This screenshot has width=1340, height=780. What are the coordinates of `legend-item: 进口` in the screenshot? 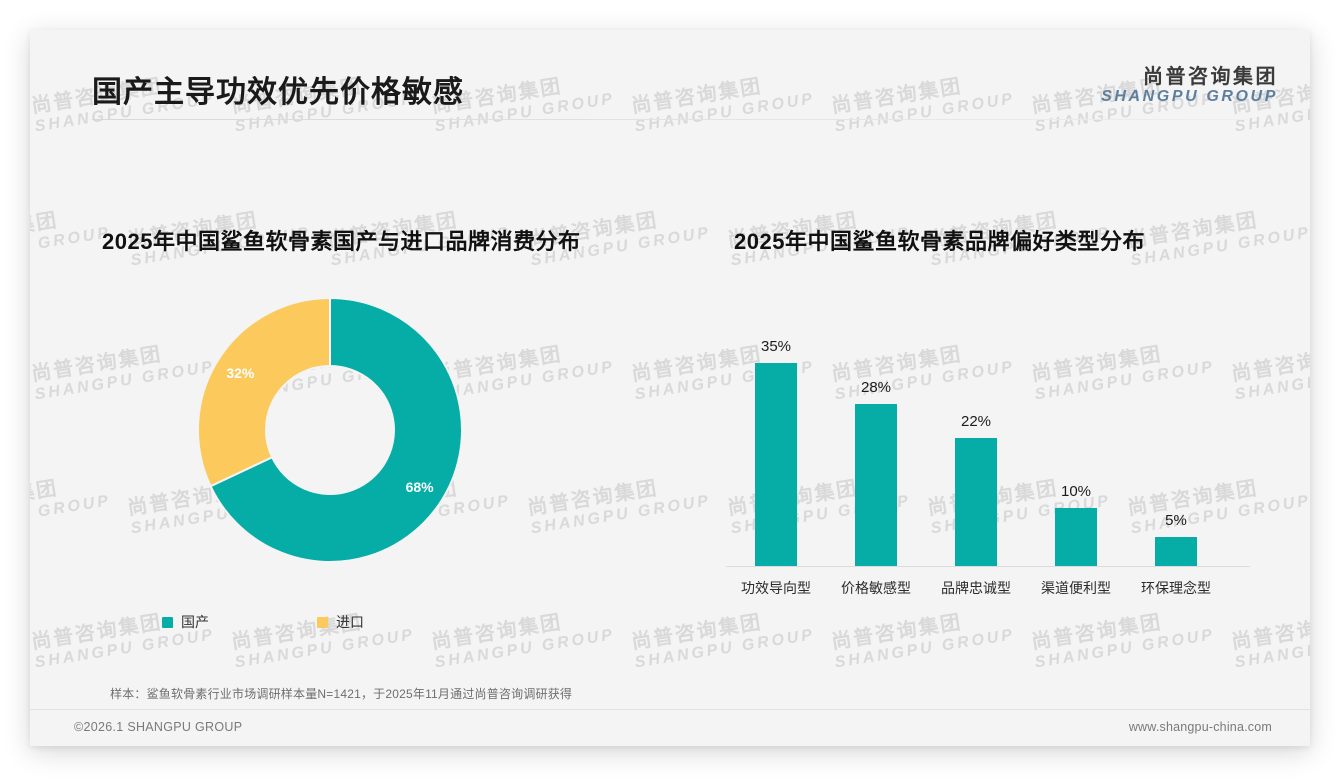 It's located at (340, 622).